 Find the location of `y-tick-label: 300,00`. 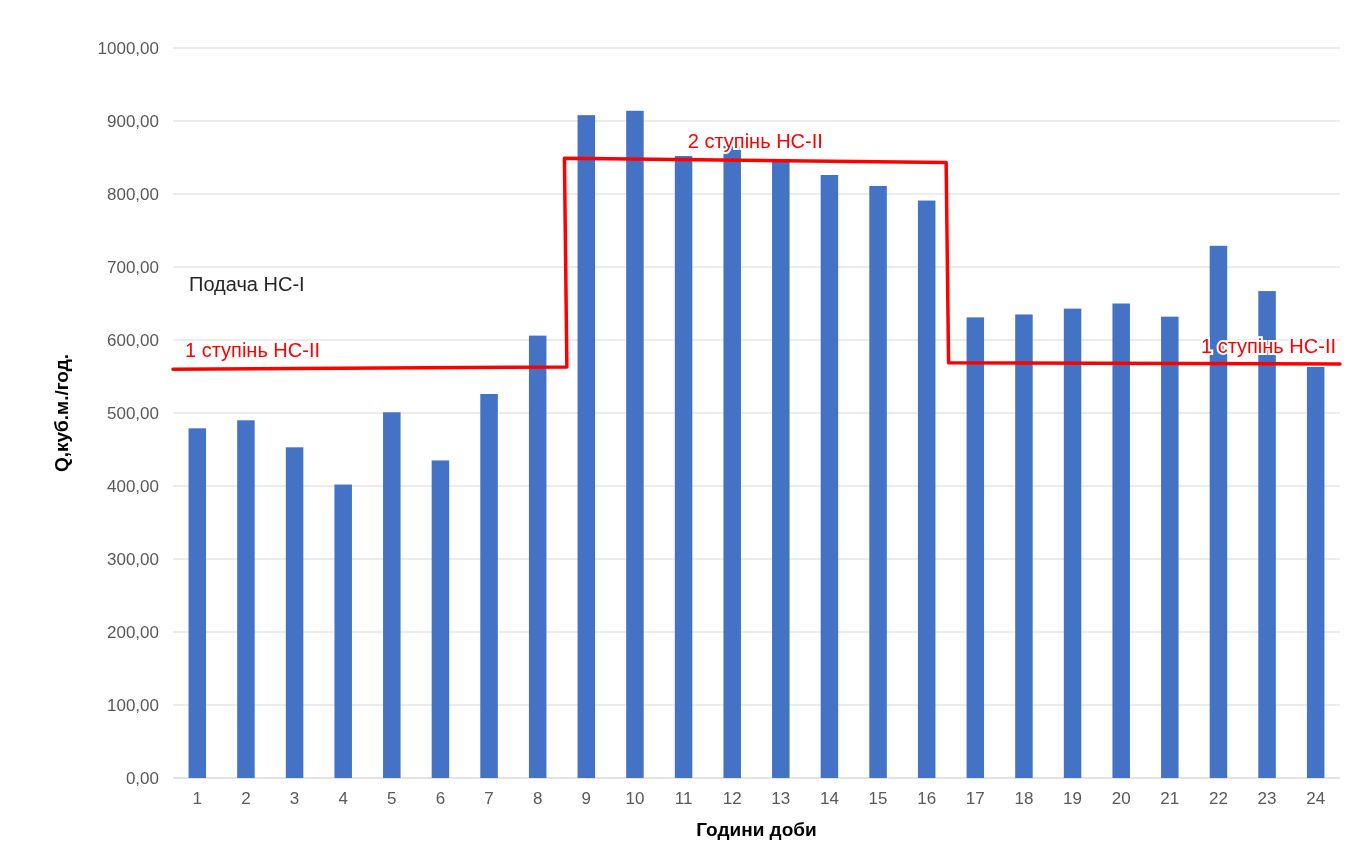

y-tick-label: 300,00 is located at coordinates (133, 559).